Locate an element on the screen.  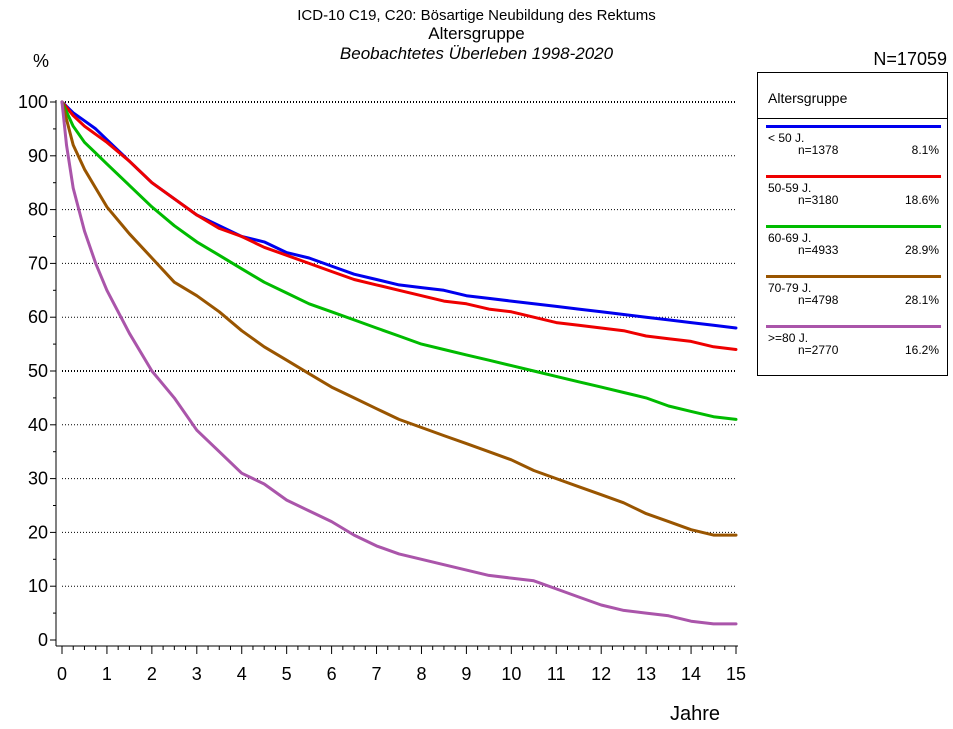
legend-entry-name: 50-59 J. is located at coordinates (790, 188).